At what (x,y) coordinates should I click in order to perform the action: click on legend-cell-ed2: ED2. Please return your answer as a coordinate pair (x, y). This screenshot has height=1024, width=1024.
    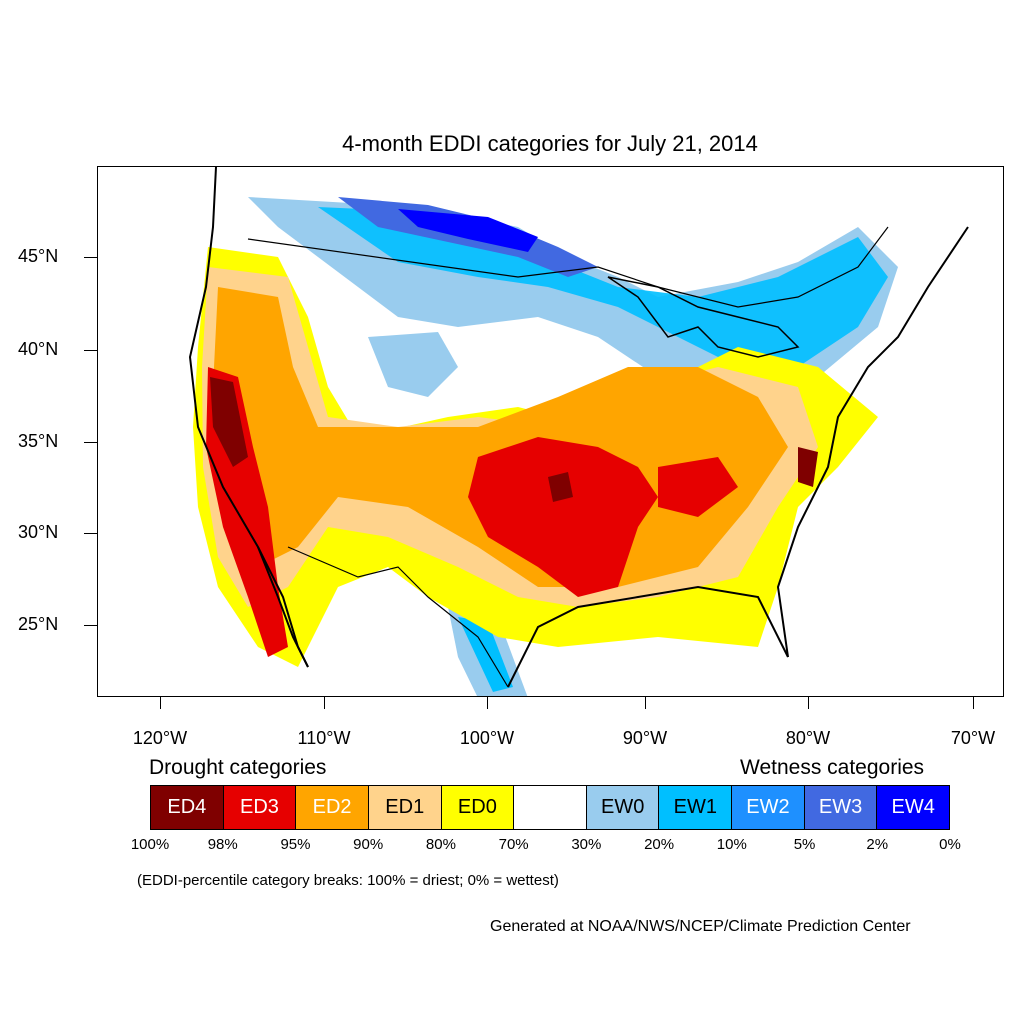
    Looking at the image, I should click on (332, 807).